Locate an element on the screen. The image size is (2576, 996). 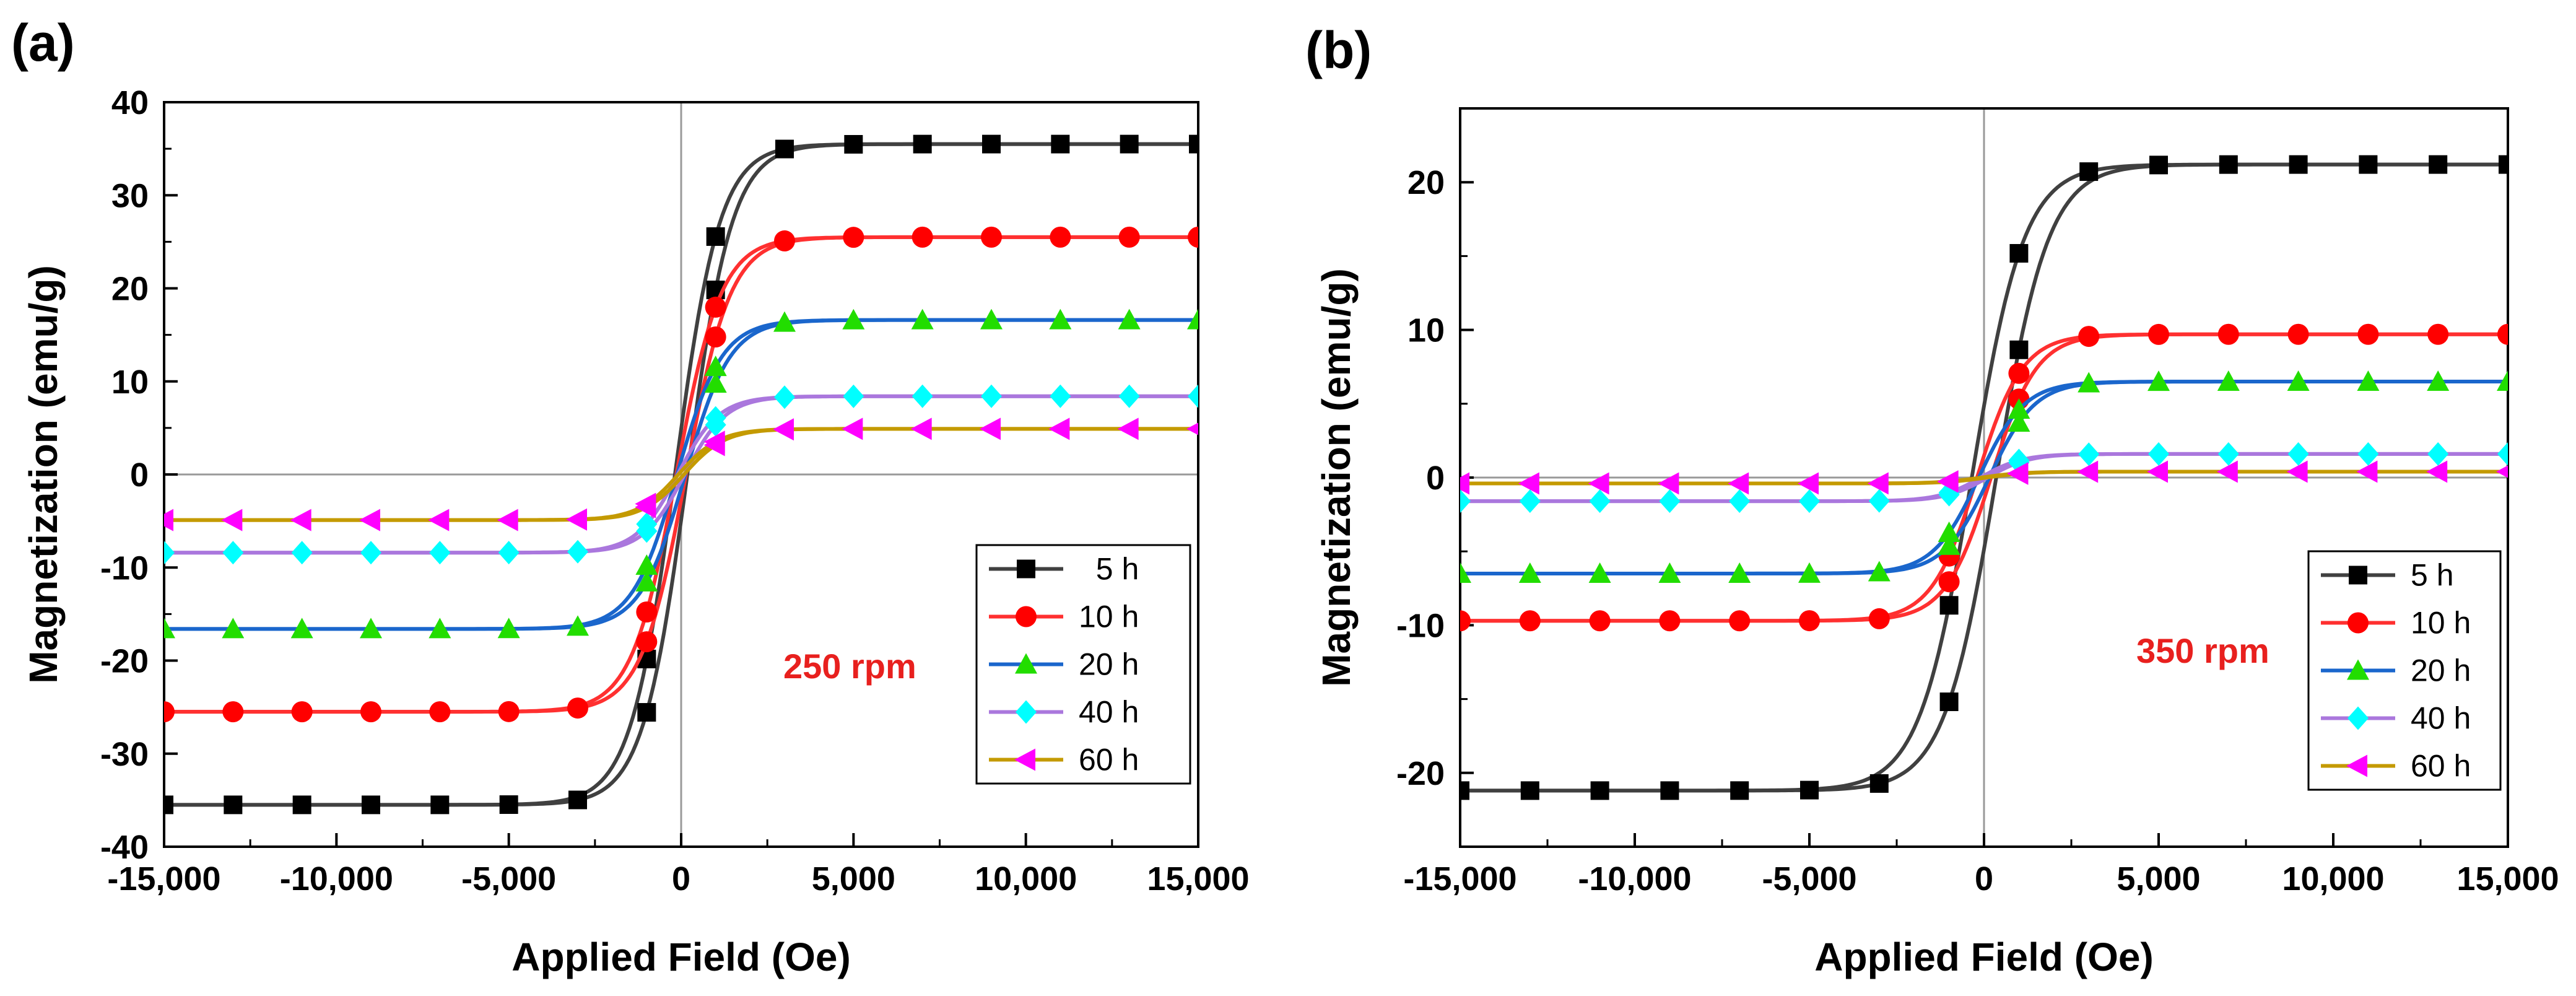
legend-label: 20 h is located at coordinates (1109, 665).